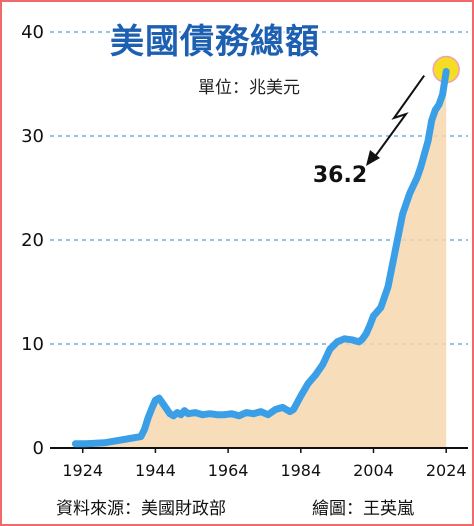 The height and width of the screenshot is (526, 474). I want to click on x-tick-label: 1924, so click(82, 470).